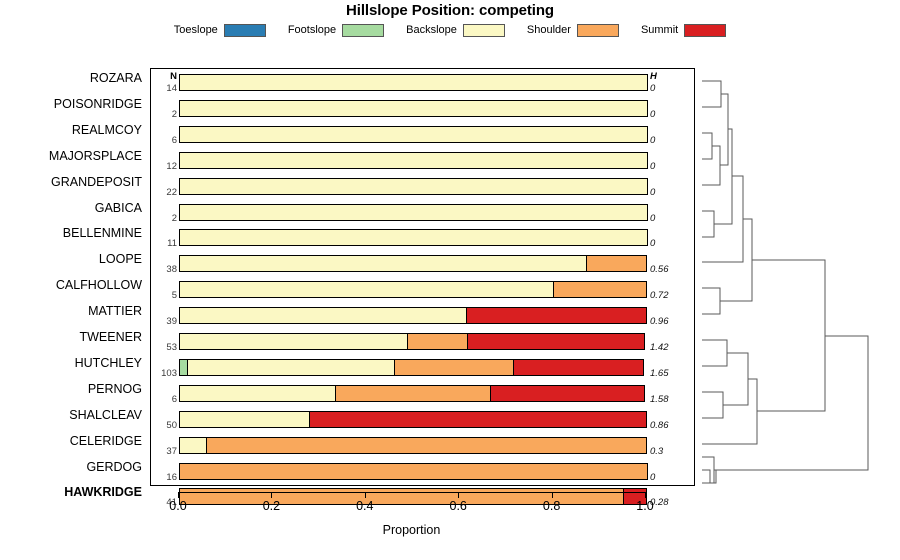 This screenshot has width=900, height=560. What do you see at coordinates (659, 30) in the screenshot?
I see `legend-item-label: Summit` at bounding box center [659, 30].